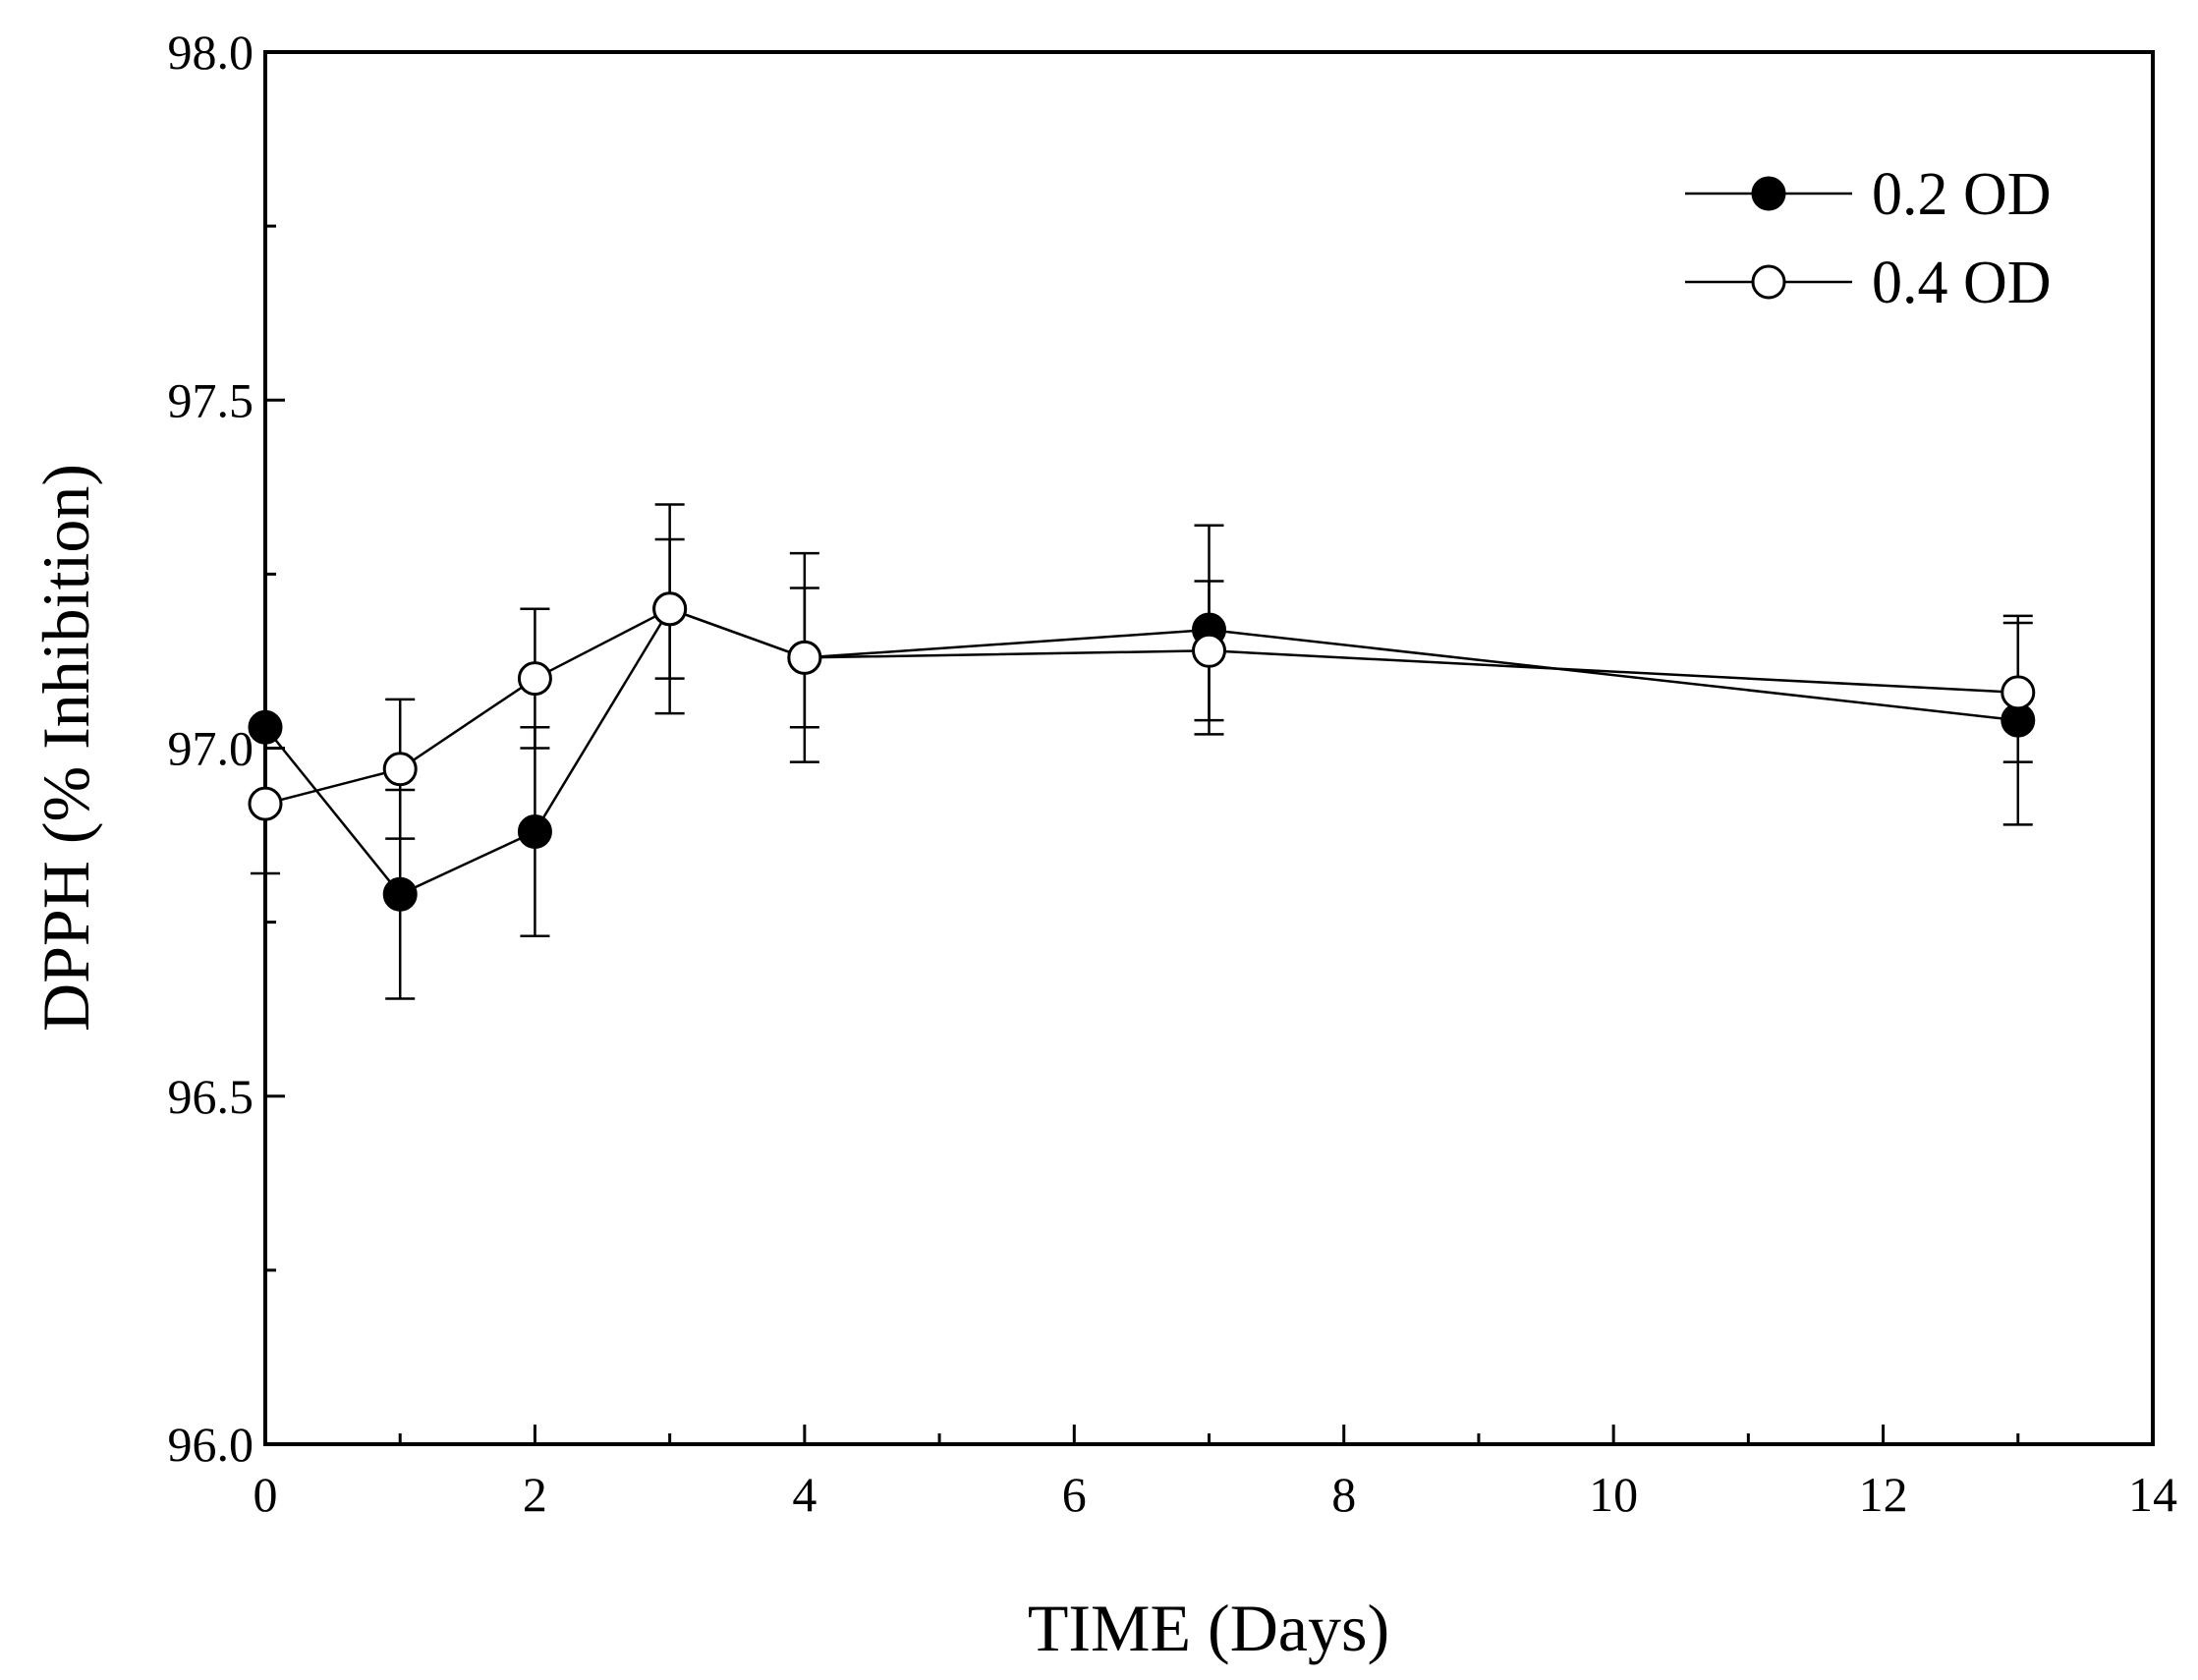 This screenshot has width=2198, height=1680. I want to click on x-tick-label: 14, so click(2152, 1494).